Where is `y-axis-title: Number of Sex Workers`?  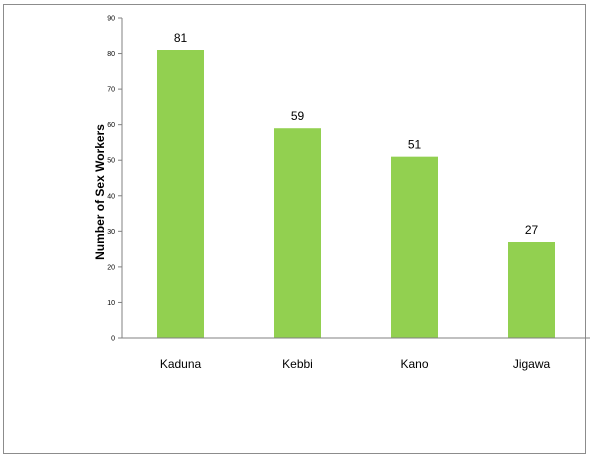 y-axis-title: Number of Sex Workers is located at coordinates (100, 192).